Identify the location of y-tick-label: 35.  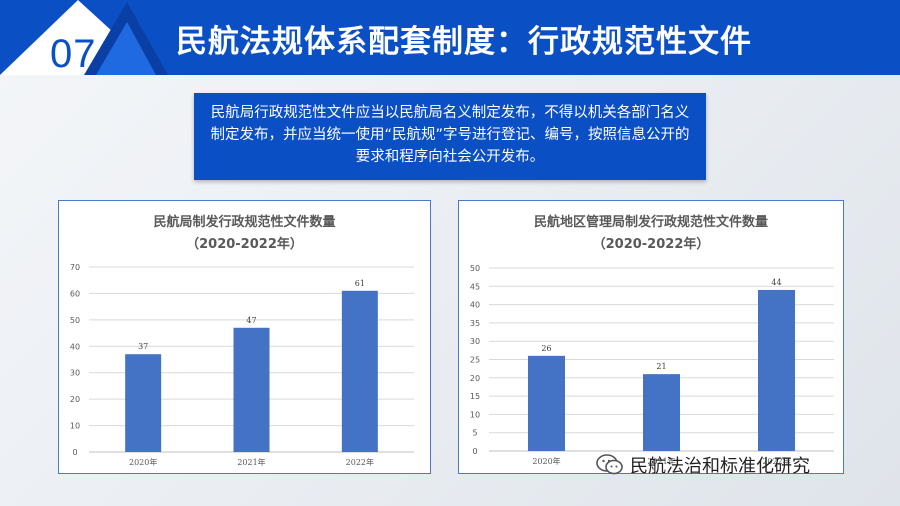
(475, 323).